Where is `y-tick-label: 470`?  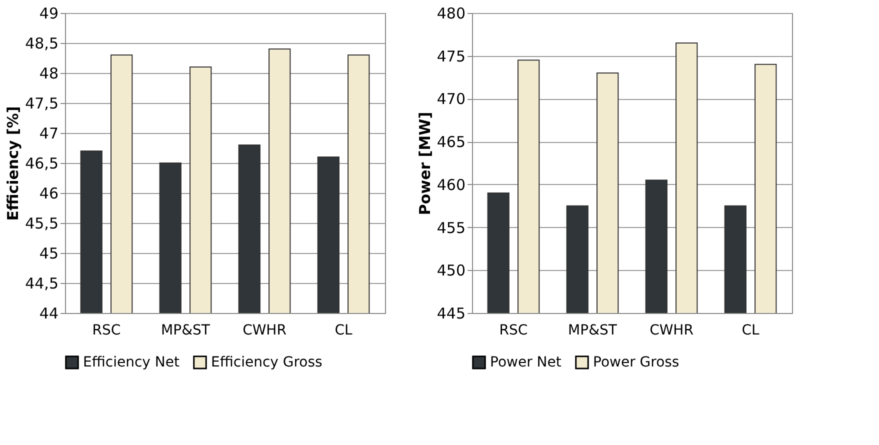
y-tick-label: 470 is located at coordinates (451, 99).